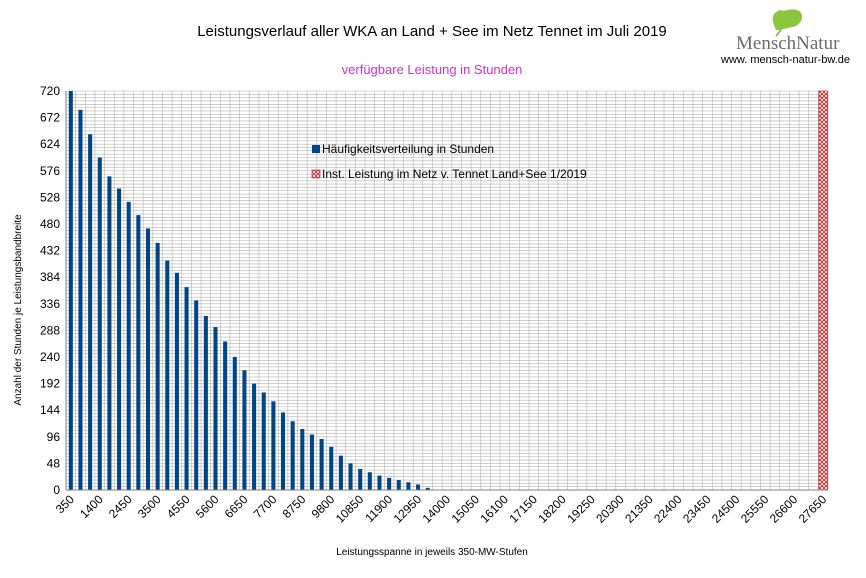 The image size is (866, 578). I want to click on x-tick-label: 15050, so click(466, 509).